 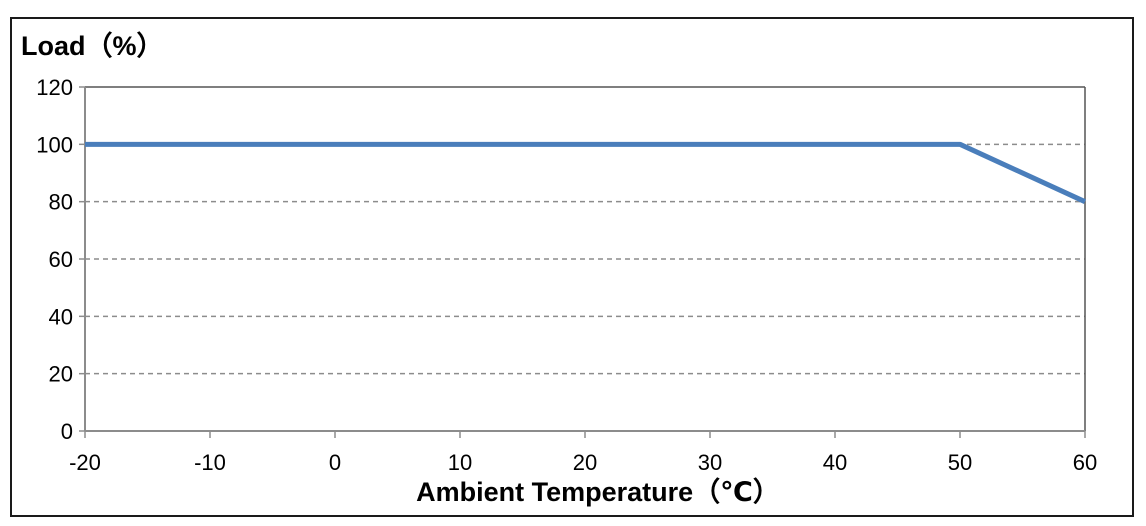 I want to click on x-tick-label-30: 30, so click(x=710, y=462).